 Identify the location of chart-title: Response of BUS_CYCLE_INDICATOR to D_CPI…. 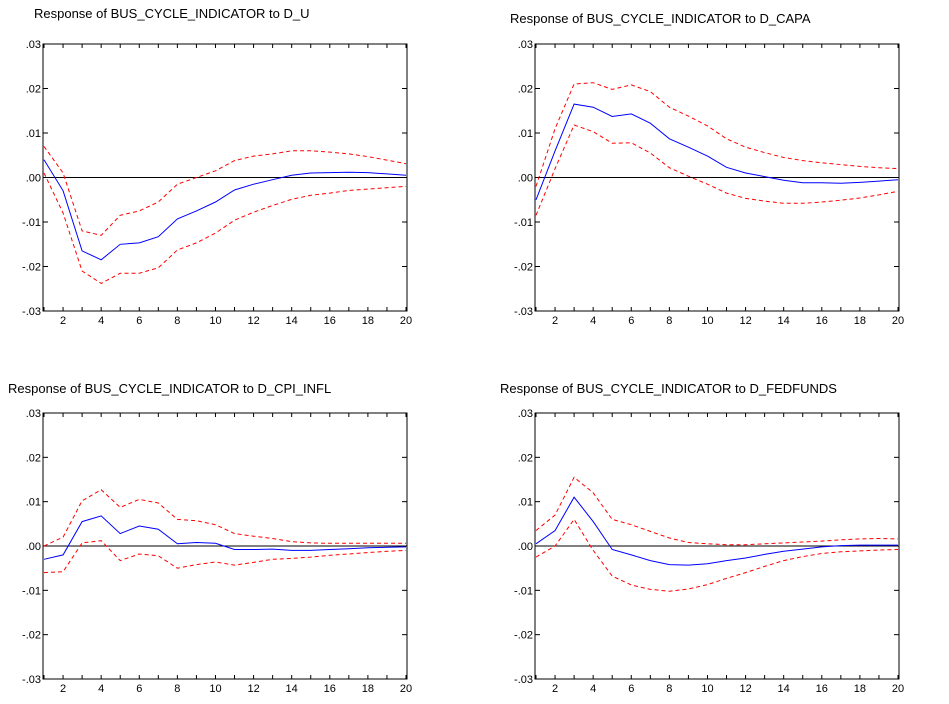
(169, 388).